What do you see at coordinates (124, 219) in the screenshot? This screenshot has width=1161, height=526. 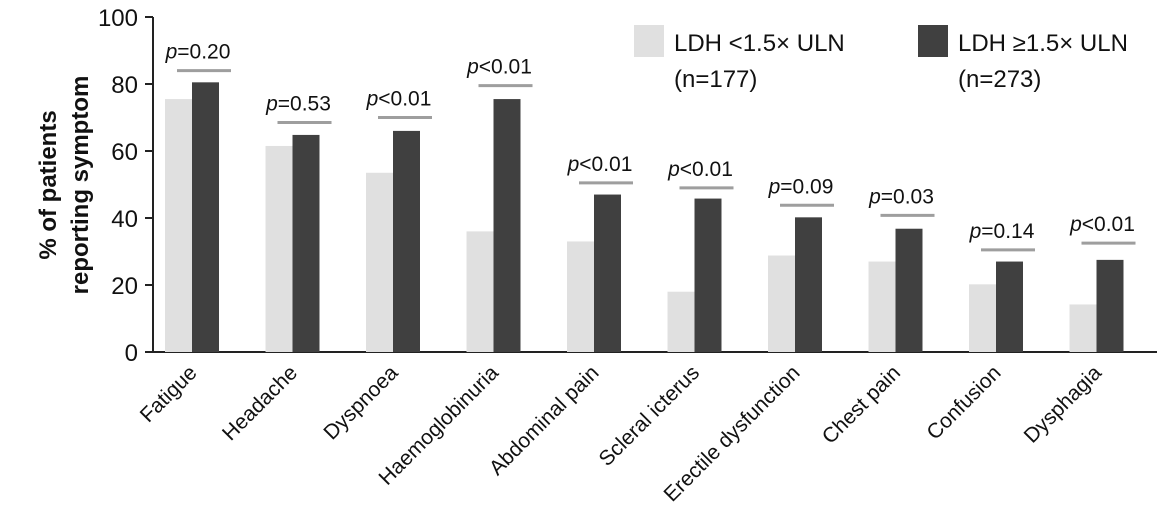 I see `y-tick-label: 40` at bounding box center [124, 219].